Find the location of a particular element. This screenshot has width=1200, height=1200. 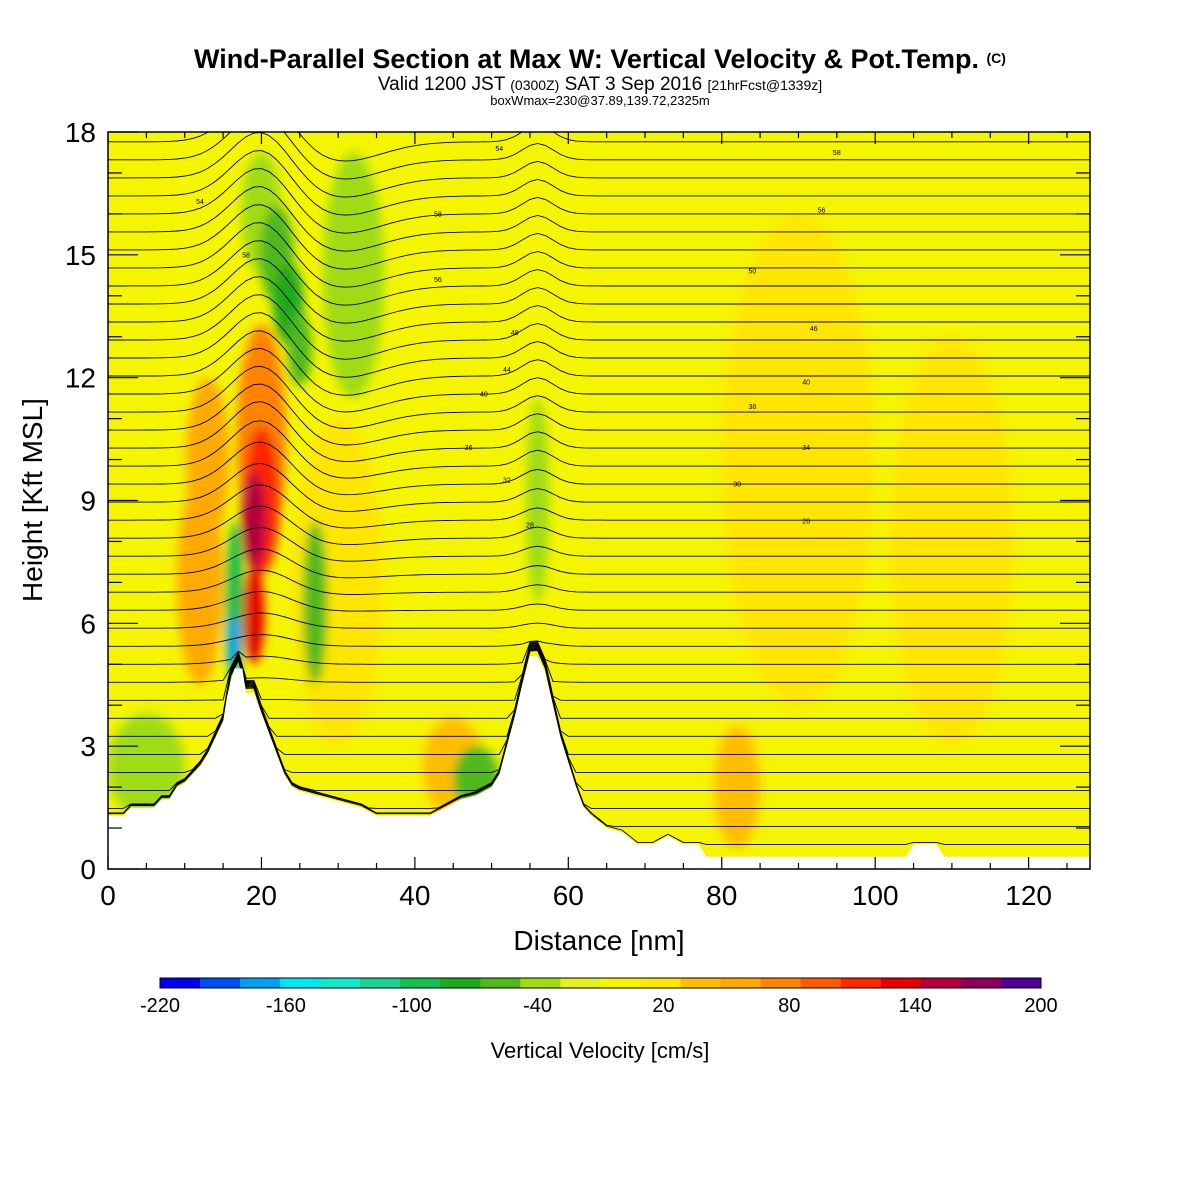

colorbar-tick-label: 20 is located at coordinates (663, 1006).